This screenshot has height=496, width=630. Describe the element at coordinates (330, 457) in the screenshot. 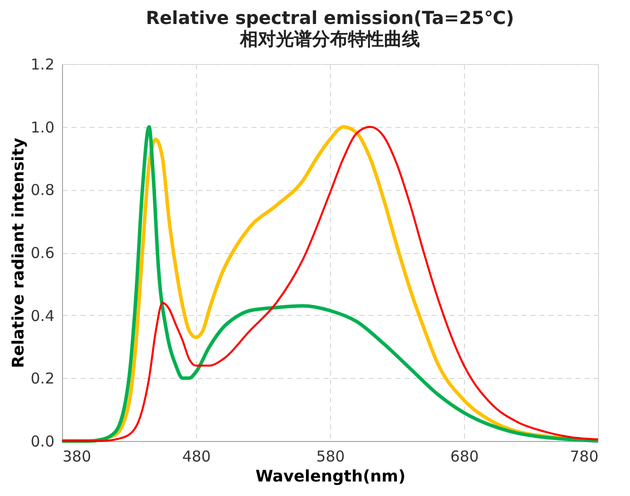

I see `x-tick-label: 580` at that location.